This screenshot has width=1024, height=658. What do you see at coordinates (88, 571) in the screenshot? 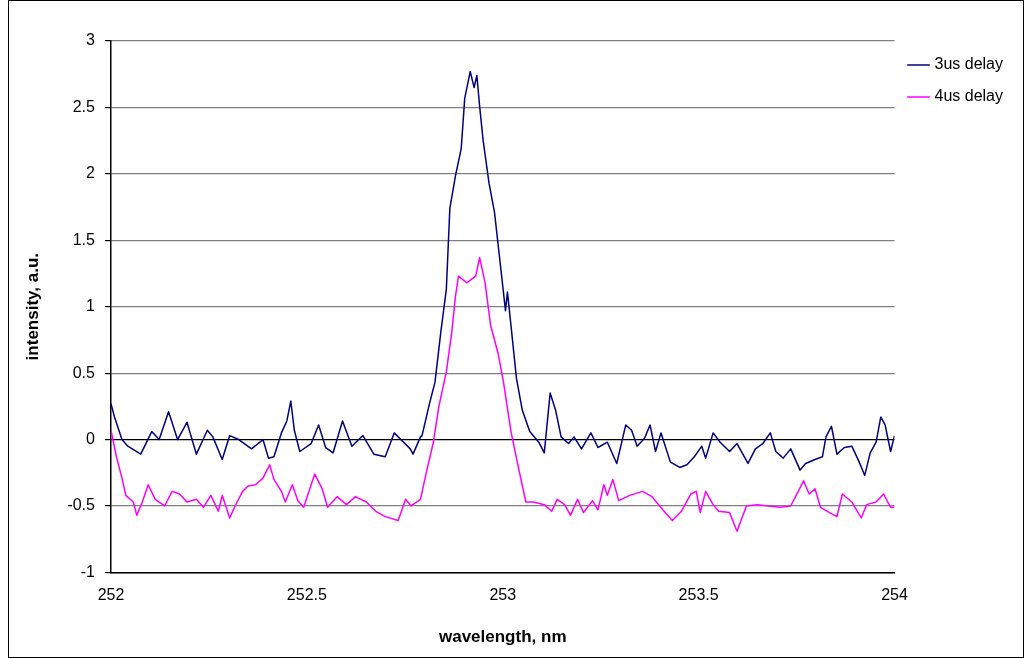
I see `y-tick-label: -1` at bounding box center [88, 571].